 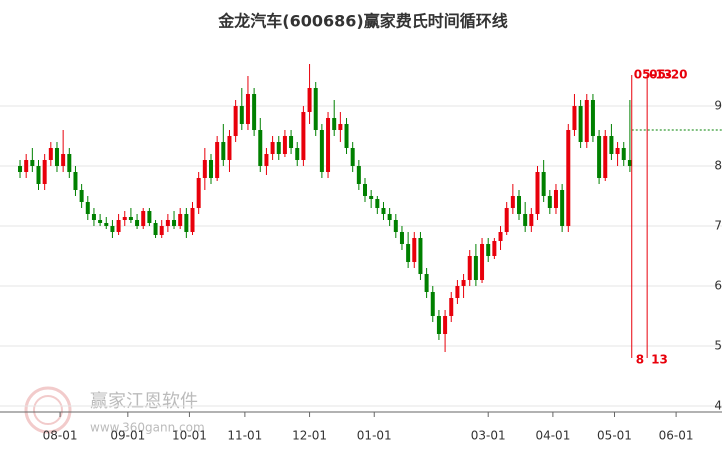 I want to click on logo-inner, so click(x=48, y=410).